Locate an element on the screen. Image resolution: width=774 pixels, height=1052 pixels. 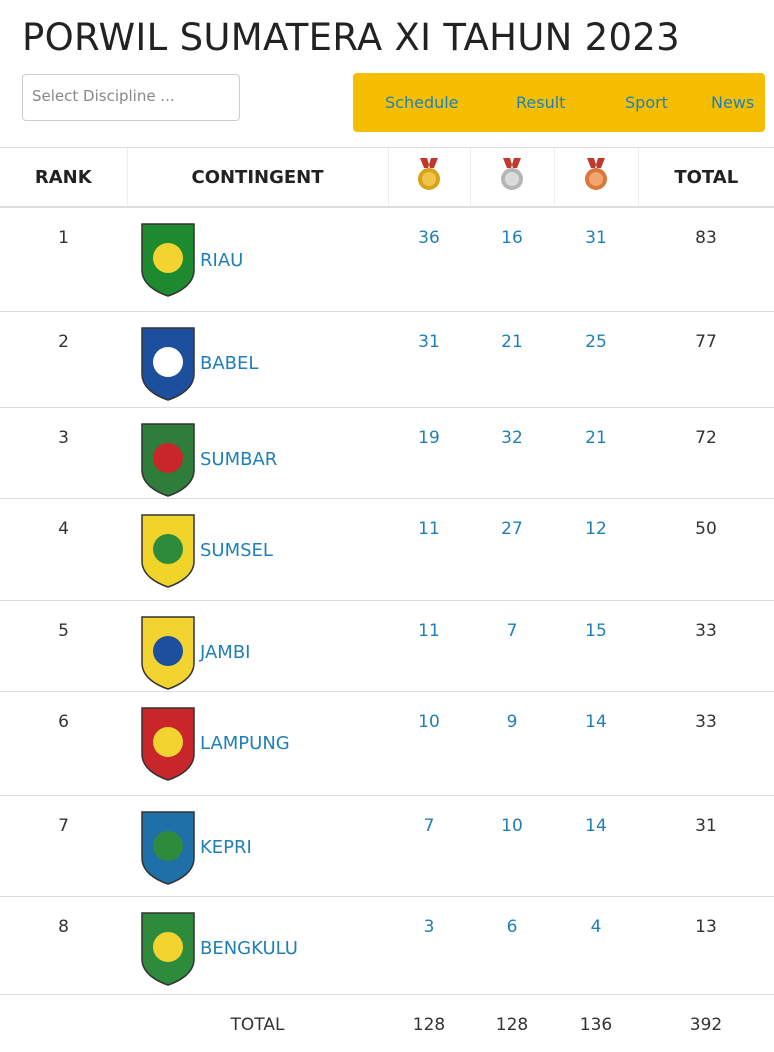
table-row: 5 JAMBI 11 7 15 33 is located at coordinates (387, 645).